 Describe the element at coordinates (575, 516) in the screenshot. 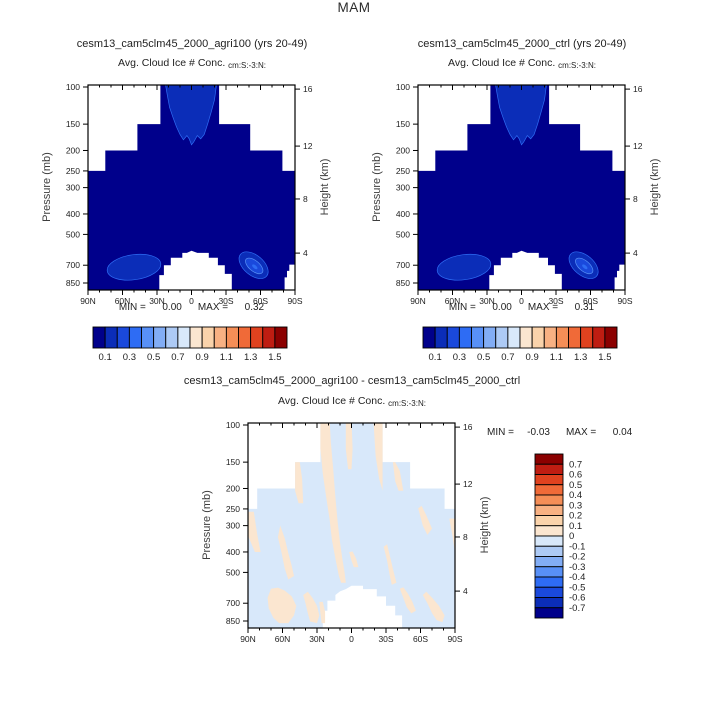

I see `svg-text: 0.2` at that location.